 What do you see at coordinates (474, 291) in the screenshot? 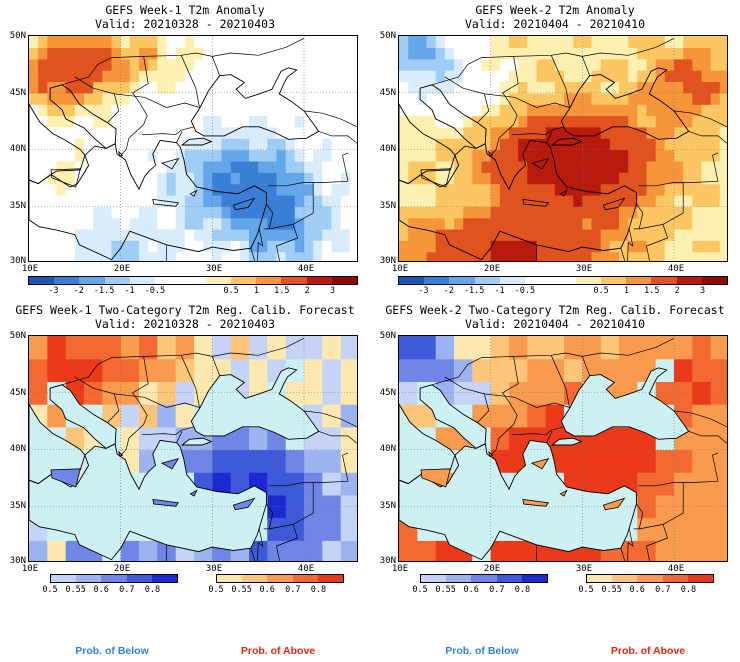
I see `colorbar-tick-label: -1.5` at bounding box center [474, 291].